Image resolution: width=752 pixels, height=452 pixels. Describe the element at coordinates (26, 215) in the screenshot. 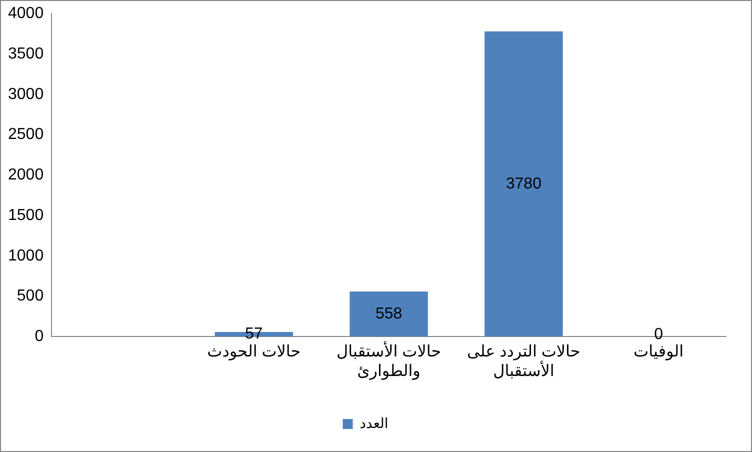

I see `y-tick-label: 1500` at that location.